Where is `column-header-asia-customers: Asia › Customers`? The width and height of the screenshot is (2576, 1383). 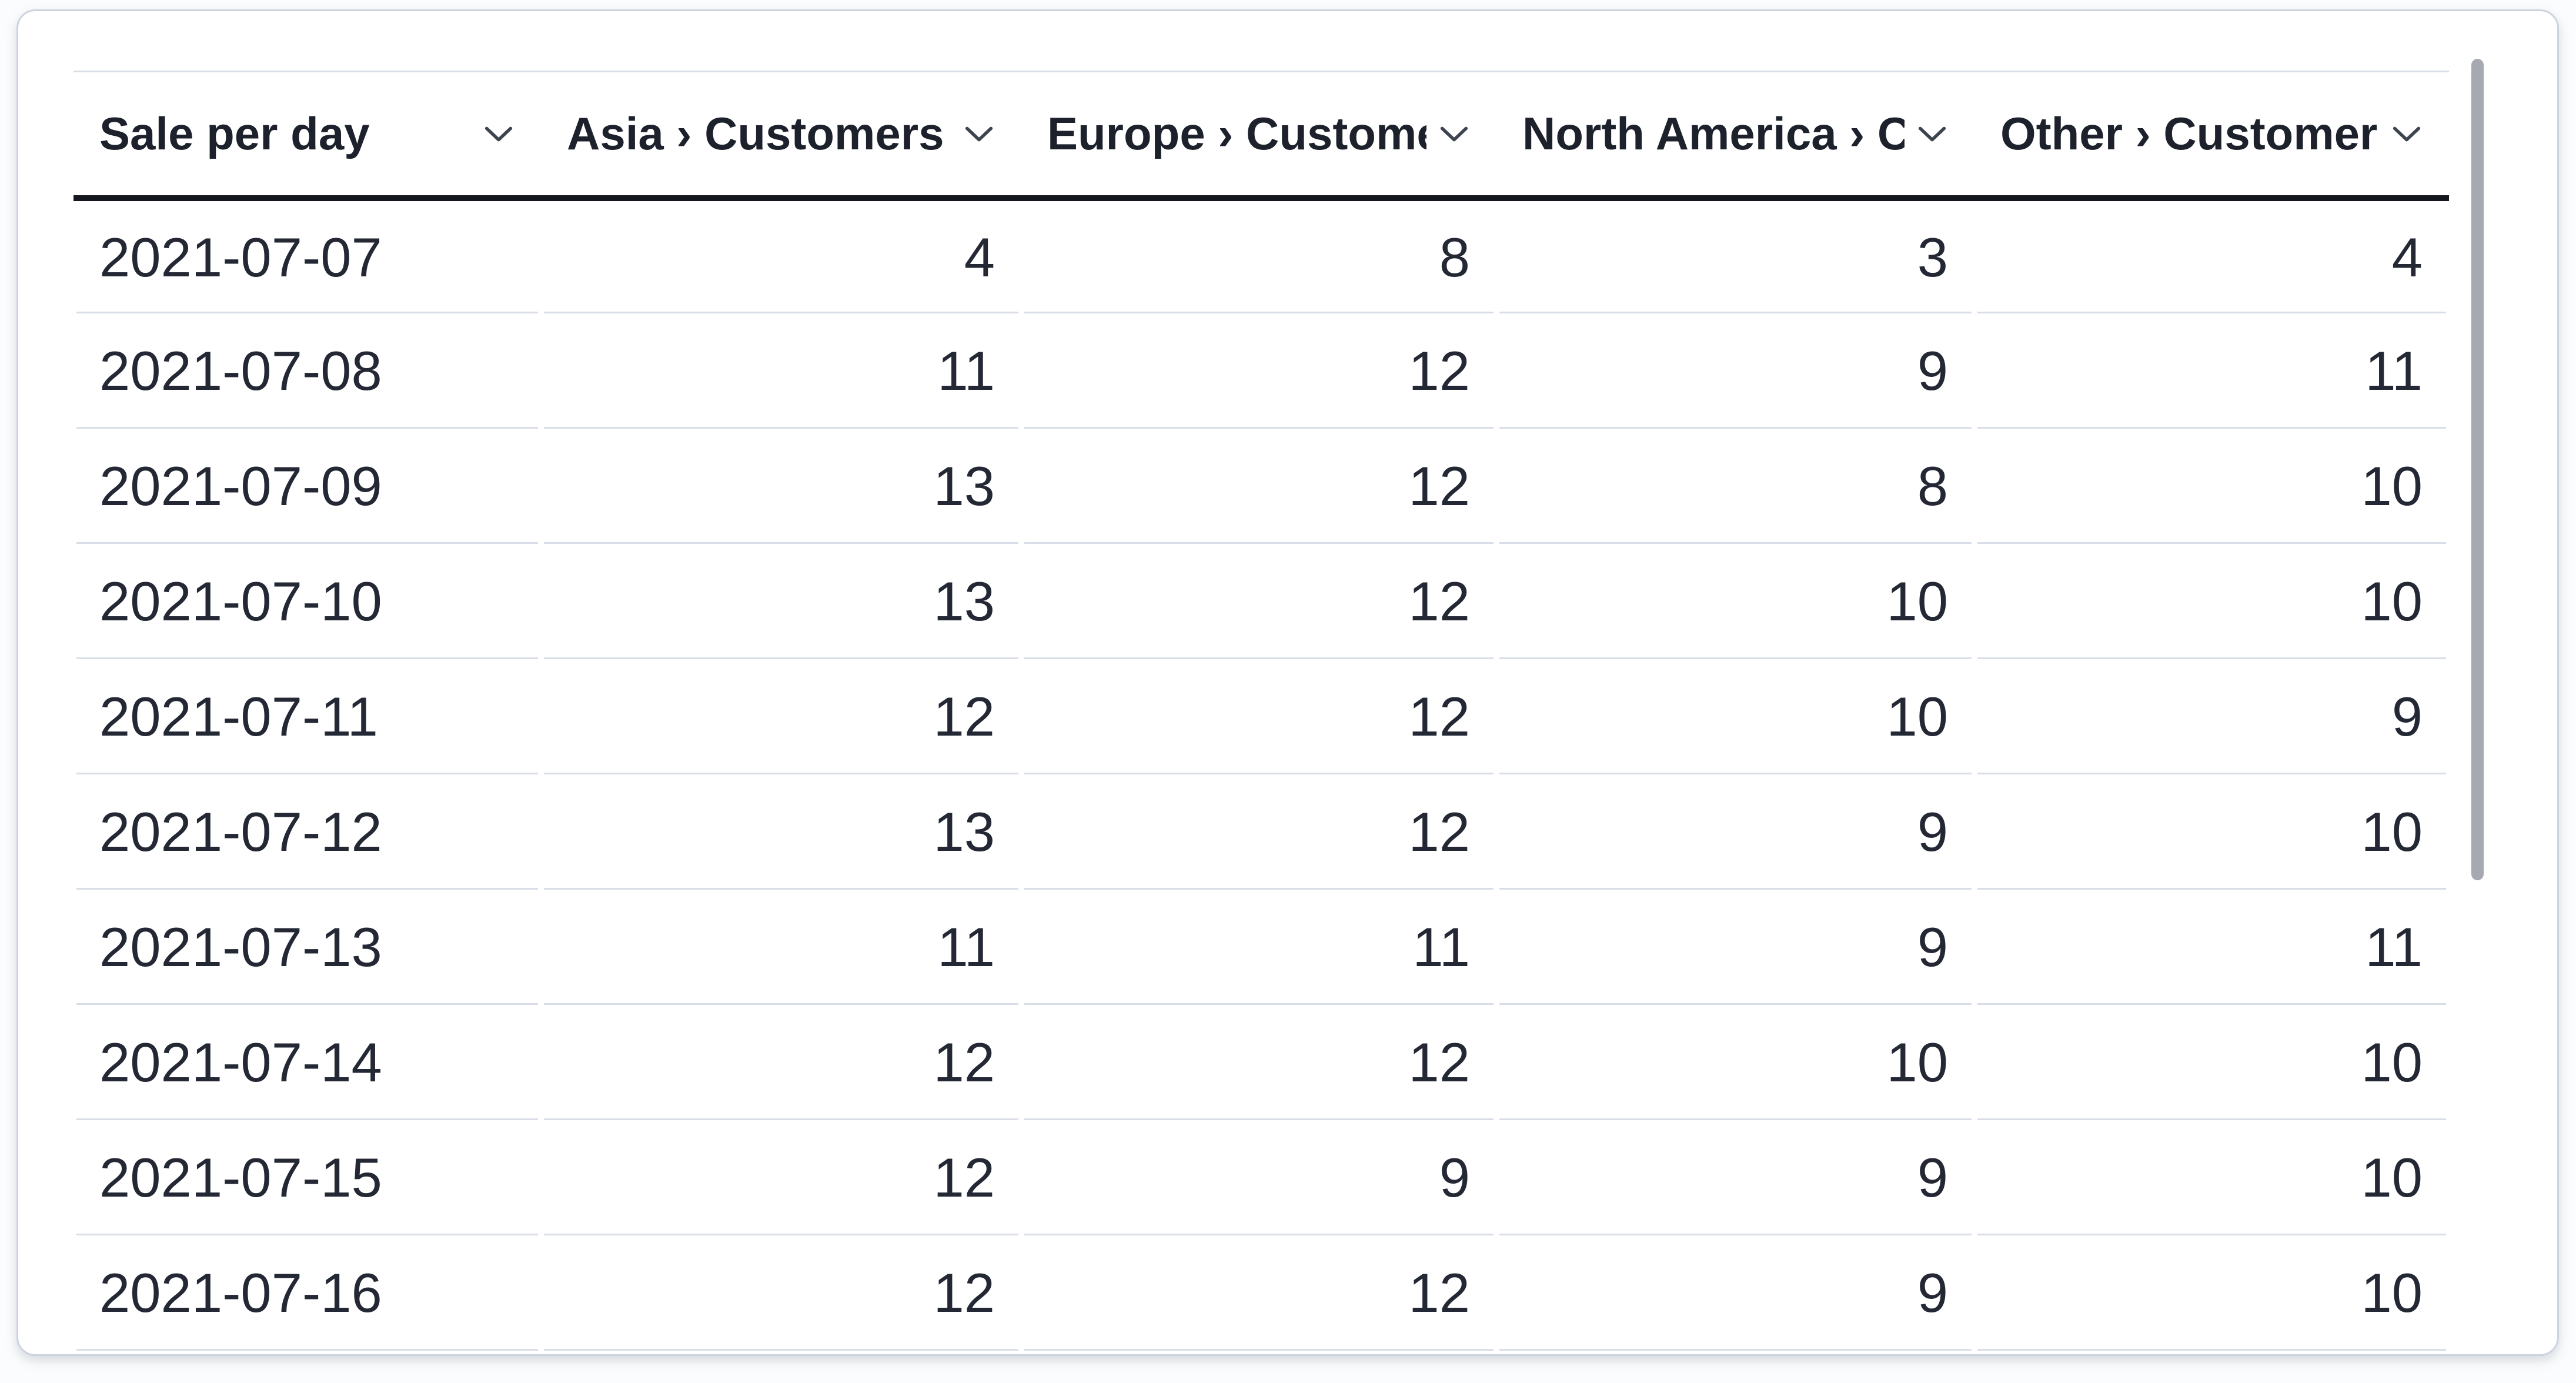
column-header-asia-customers: Asia › Customers is located at coordinates (781, 136).